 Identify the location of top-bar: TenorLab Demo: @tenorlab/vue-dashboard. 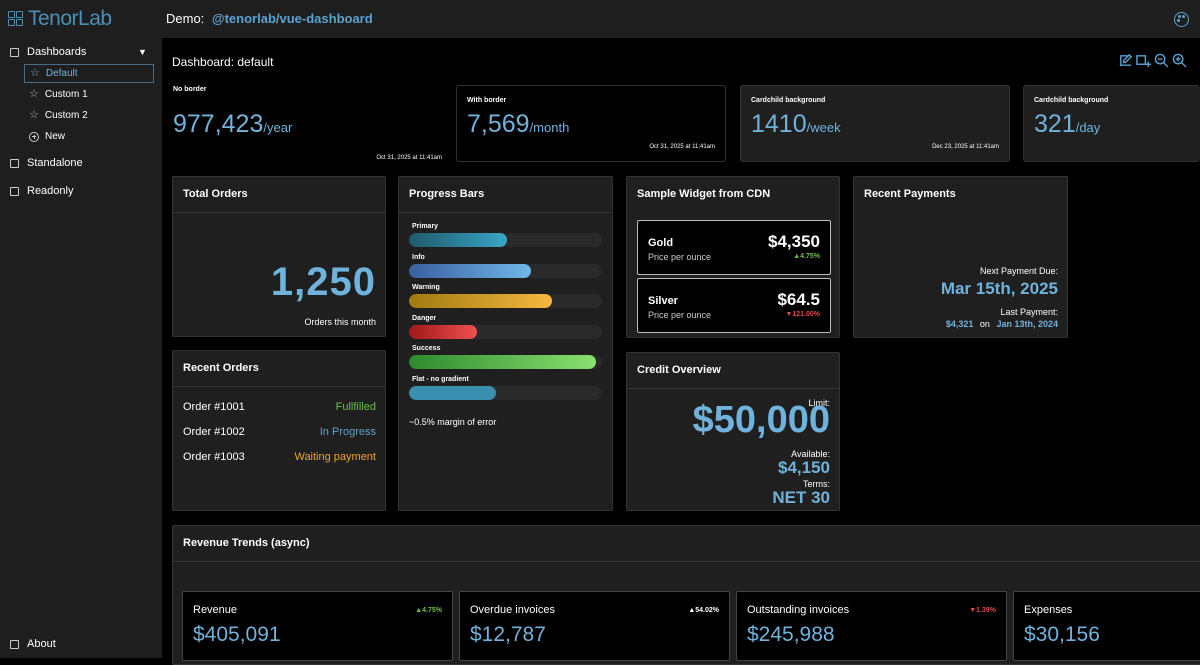
(600, 19).